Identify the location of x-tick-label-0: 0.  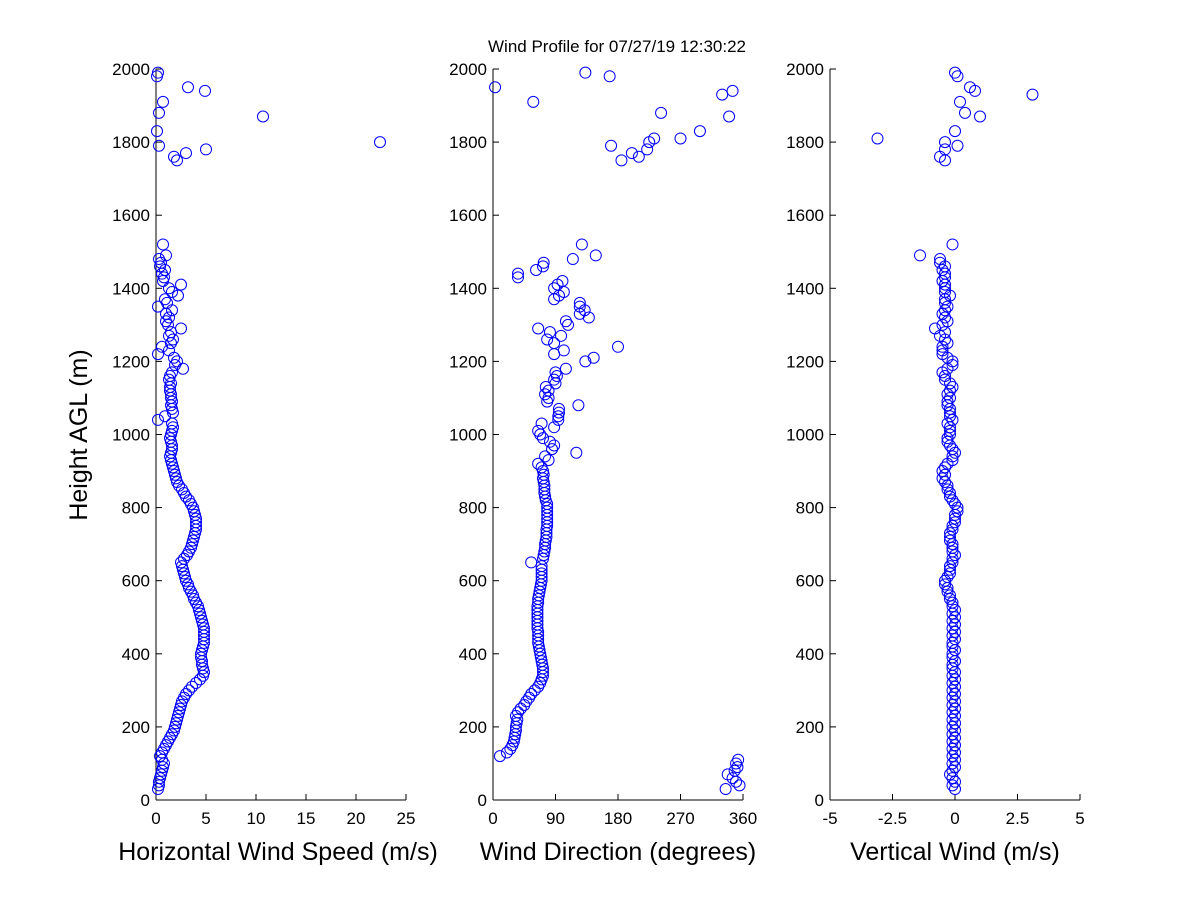
(954, 818).